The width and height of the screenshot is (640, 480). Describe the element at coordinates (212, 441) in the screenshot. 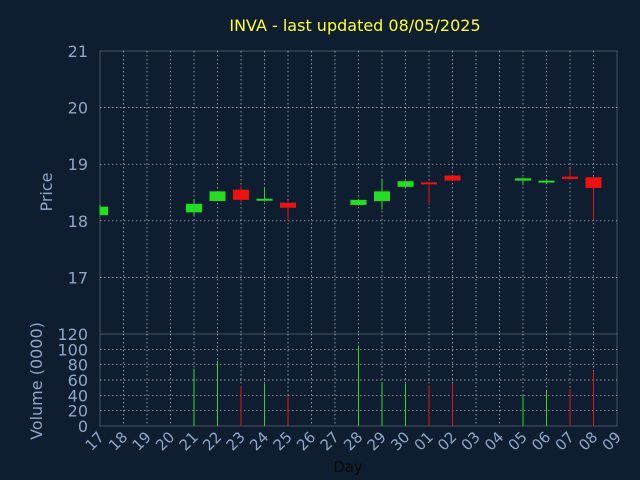

I see `x-tick-label: 22` at that location.